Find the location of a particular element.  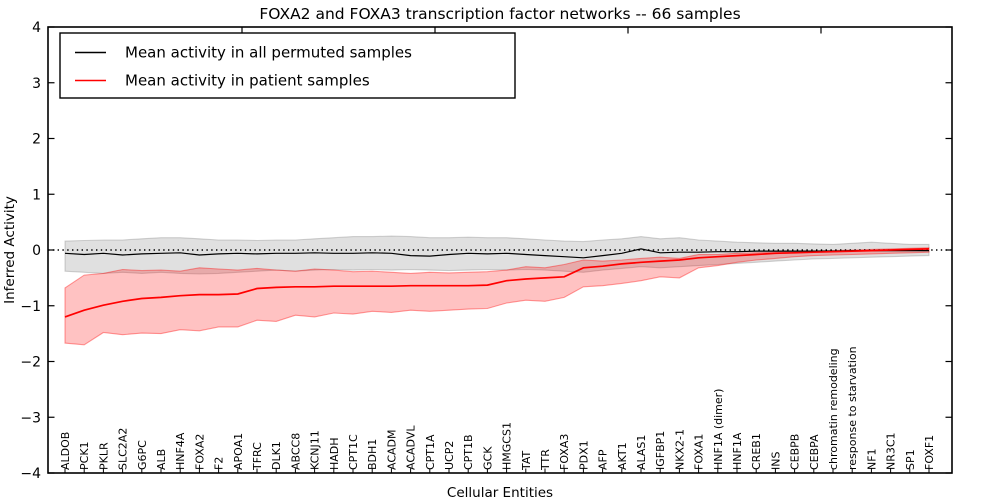

x-axis-label: Cellular Entities is located at coordinates (500, 492).